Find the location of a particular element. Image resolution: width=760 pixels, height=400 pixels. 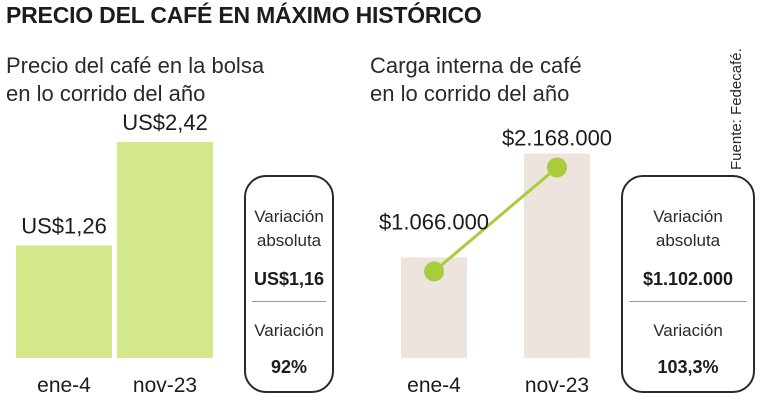

left-data-label-ene-4: US$1,26 is located at coordinates (64, 226).